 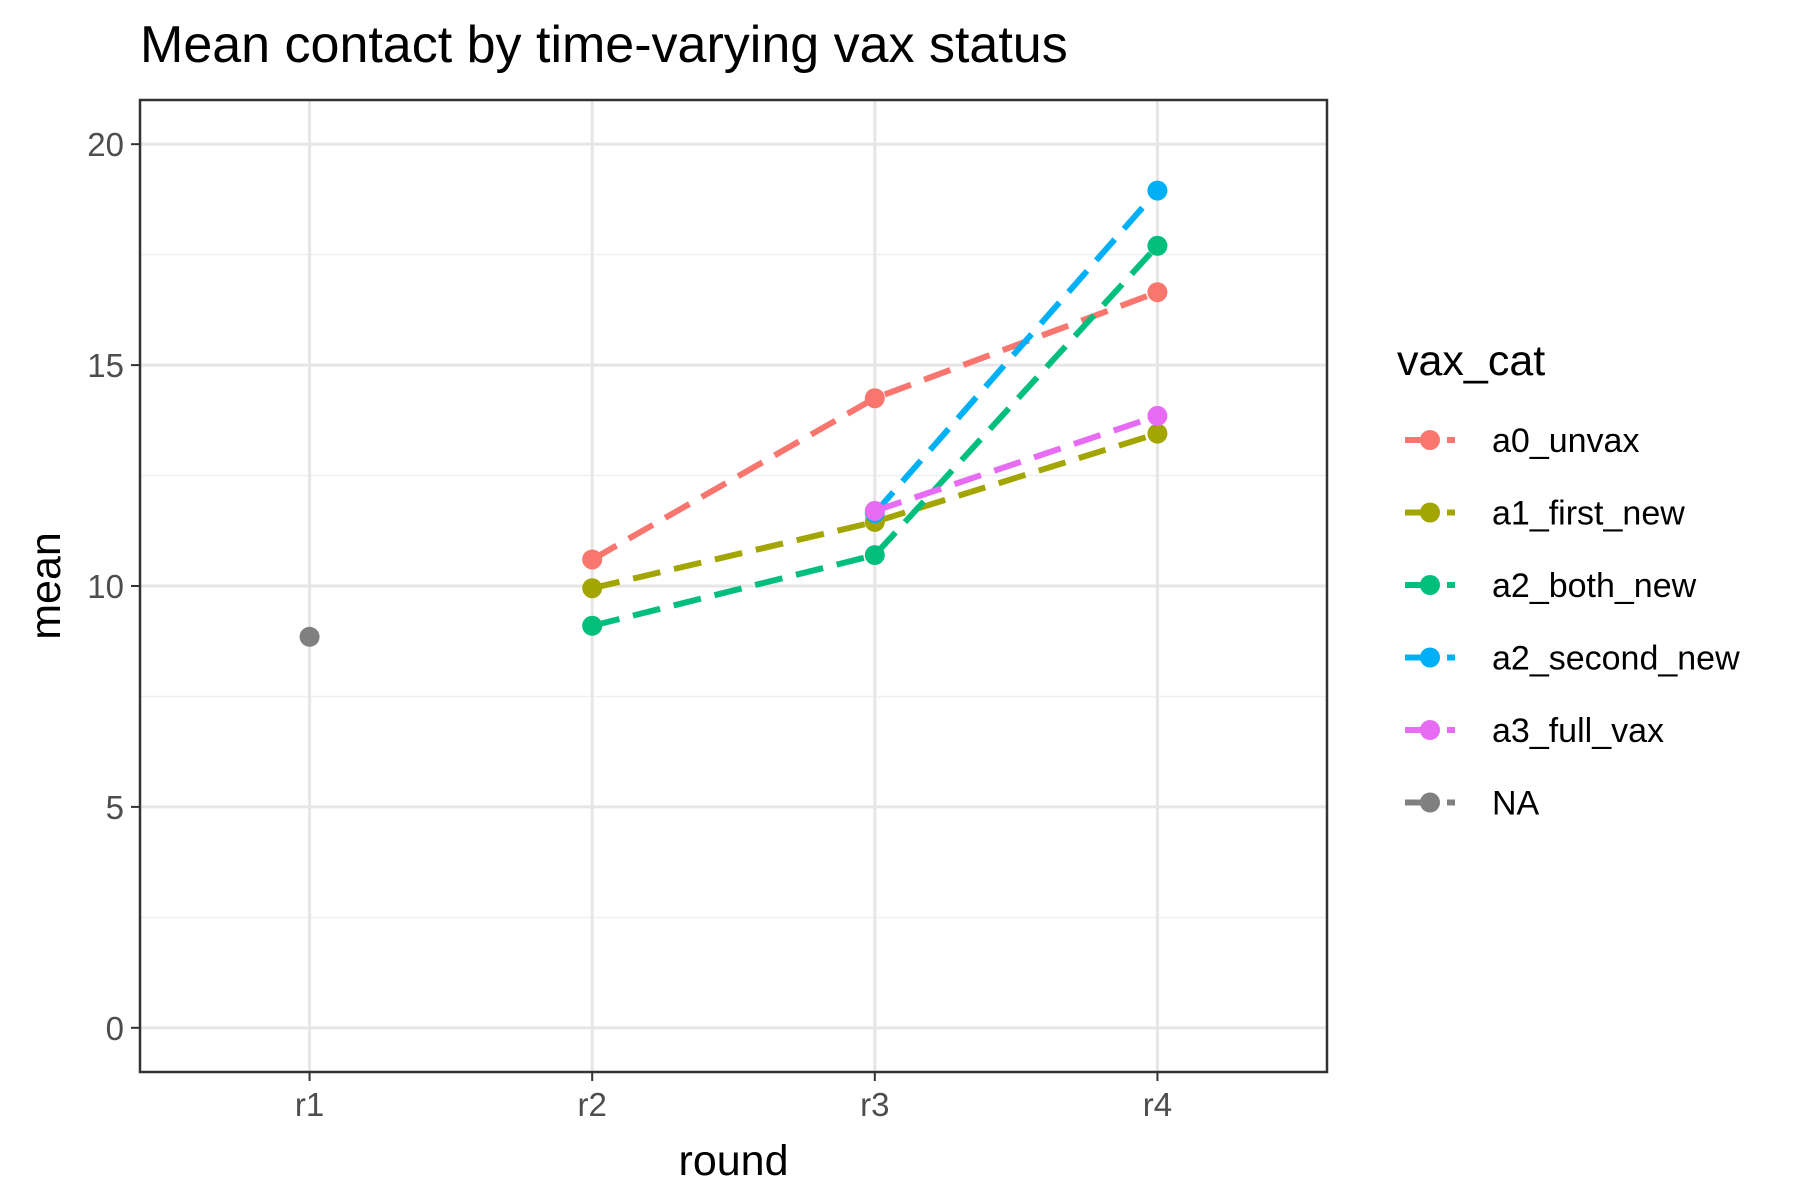 I want to click on legend-label: a3_full_vax, so click(x=1578, y=731).